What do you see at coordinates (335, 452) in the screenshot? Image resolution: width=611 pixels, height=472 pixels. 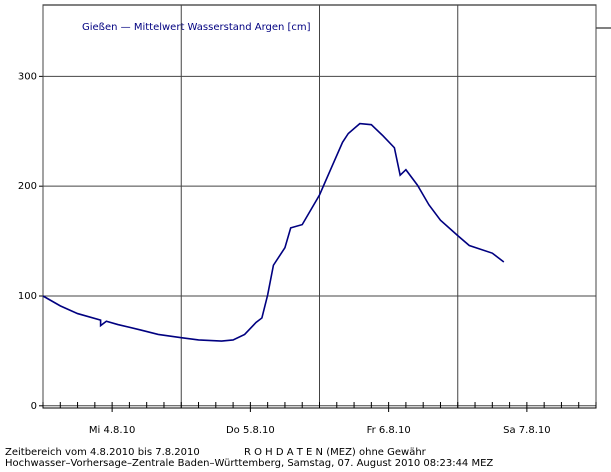 I see `footer-raw: R O H D A T E N (MEZ) ohne Gewähr` at bounding box center [335, 452].